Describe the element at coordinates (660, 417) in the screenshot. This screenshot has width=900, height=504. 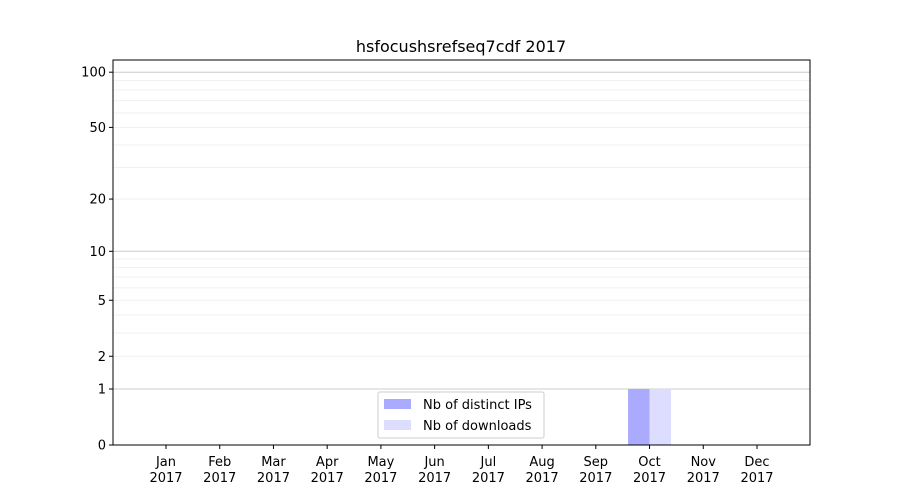
I see `bar-downloads` at that location.